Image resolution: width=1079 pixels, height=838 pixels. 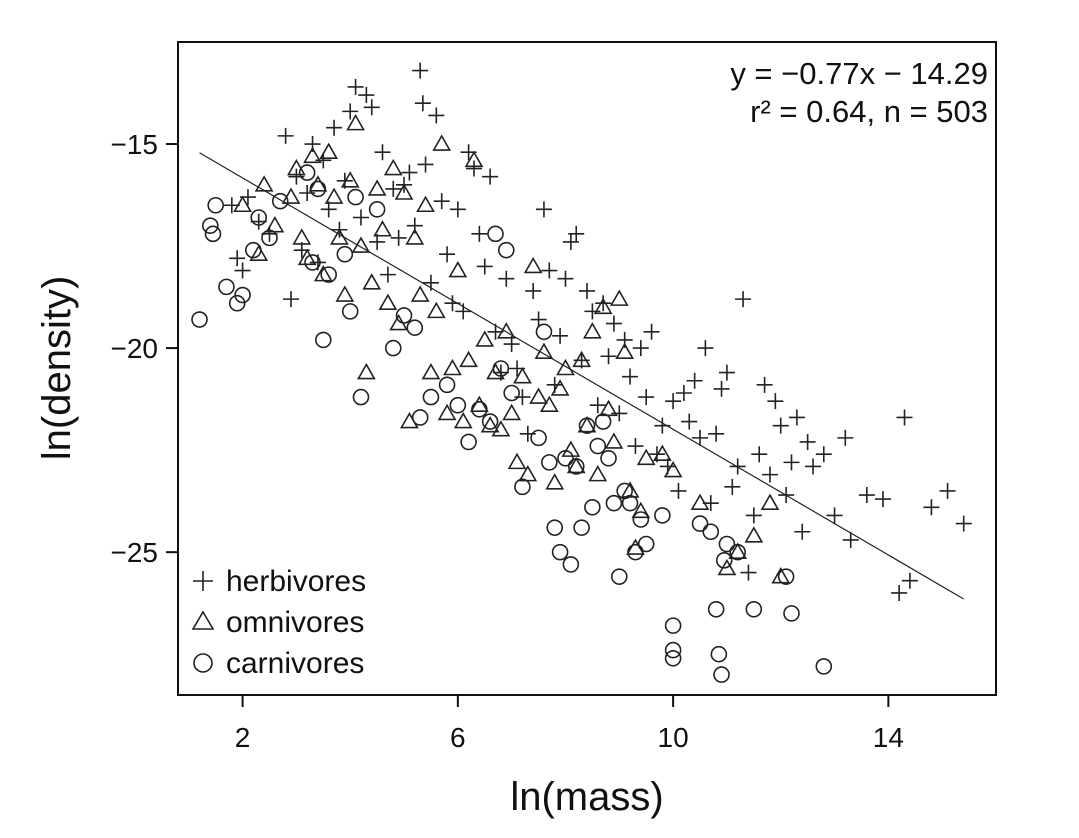 I want to click on y-axis-ticks: −15 −20 −25, so click(x=144, y=348).